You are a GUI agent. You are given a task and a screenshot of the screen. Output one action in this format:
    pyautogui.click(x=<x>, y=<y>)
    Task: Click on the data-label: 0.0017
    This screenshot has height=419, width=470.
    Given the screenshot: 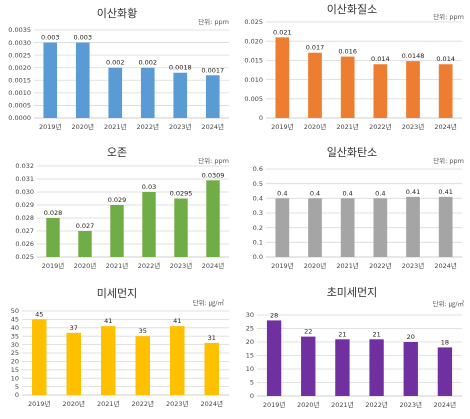 What is the action you would take?
    pyautogui.click(x=212, y=70)
    